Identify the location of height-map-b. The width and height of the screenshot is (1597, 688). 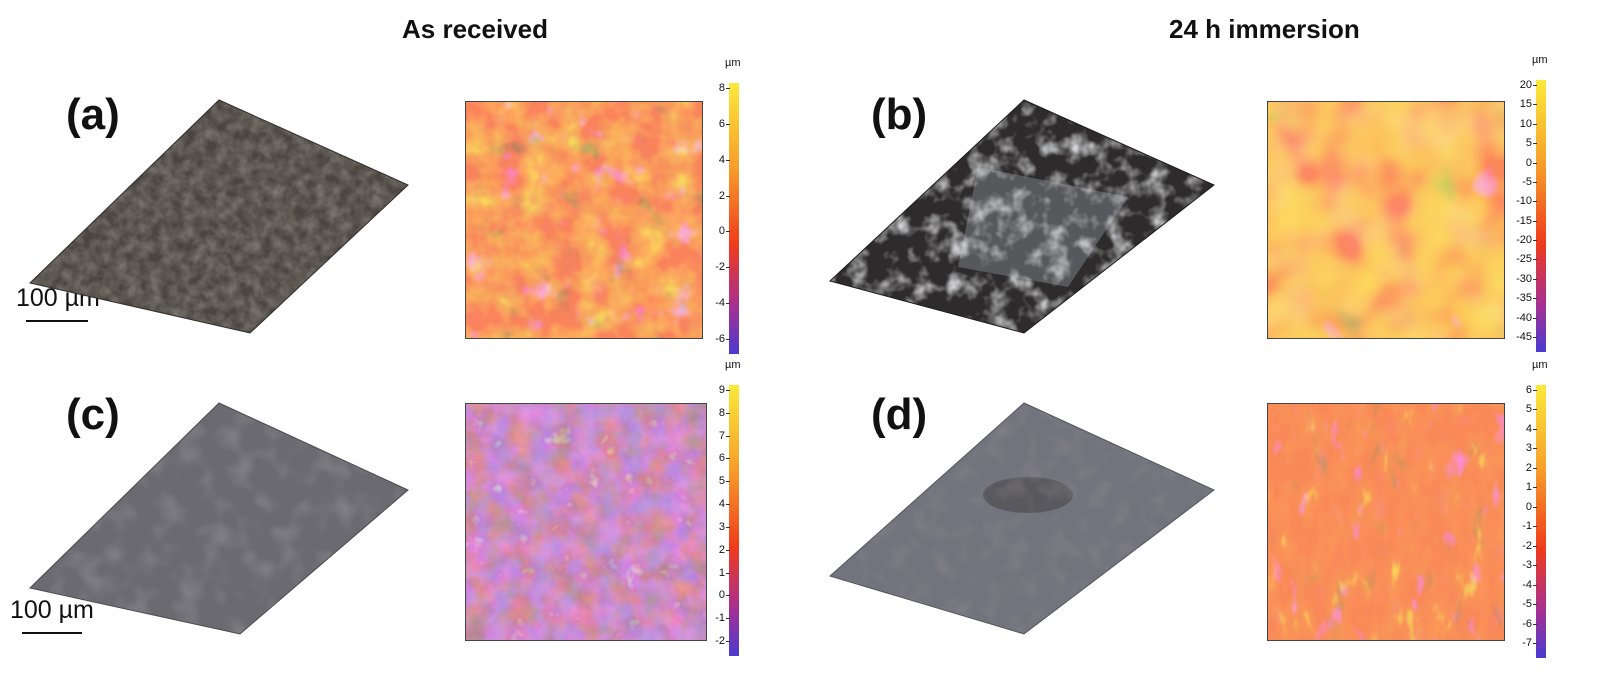
(1386, 220).